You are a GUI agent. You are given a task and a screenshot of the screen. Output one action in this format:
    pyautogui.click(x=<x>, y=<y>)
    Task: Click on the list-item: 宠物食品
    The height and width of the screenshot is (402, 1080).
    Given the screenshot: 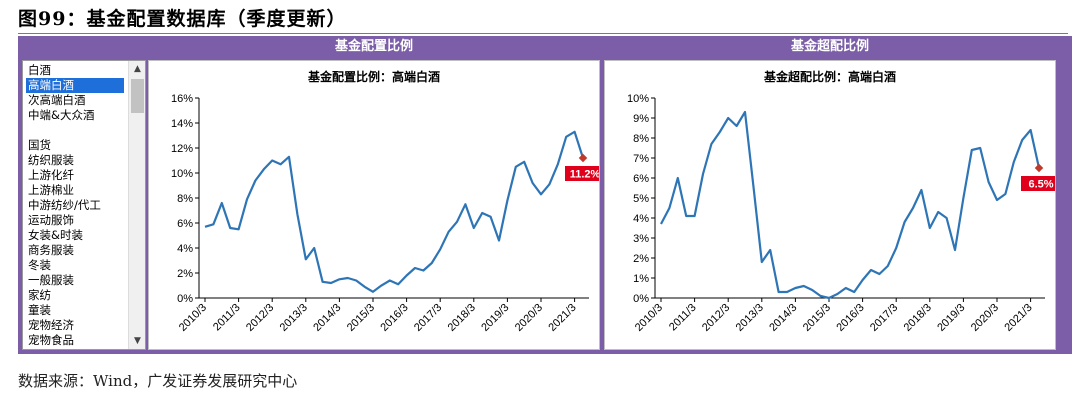 What is the action you would take?
    pyautogui.click(x=51, y=340)
    